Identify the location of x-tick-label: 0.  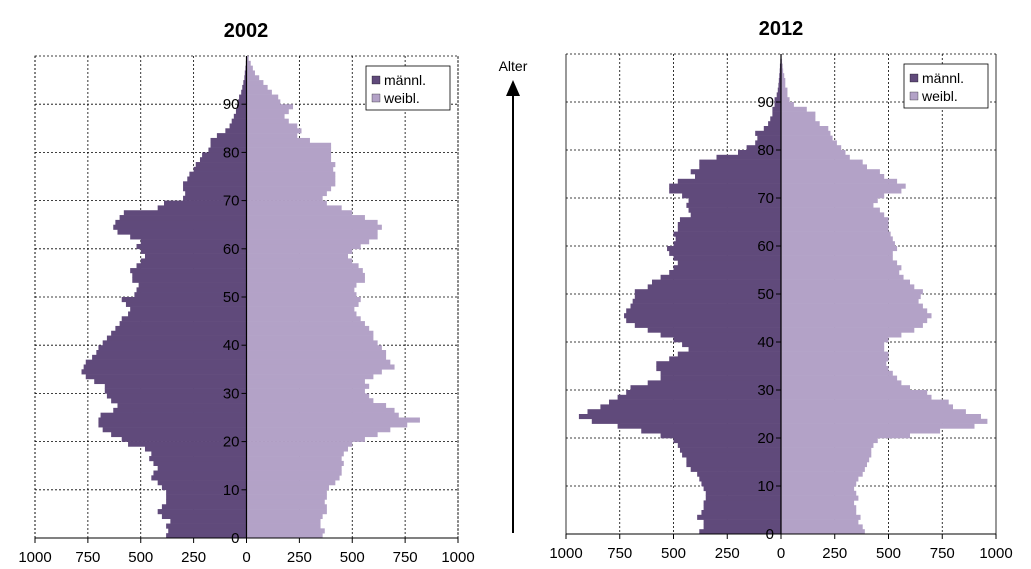
(246, 557).